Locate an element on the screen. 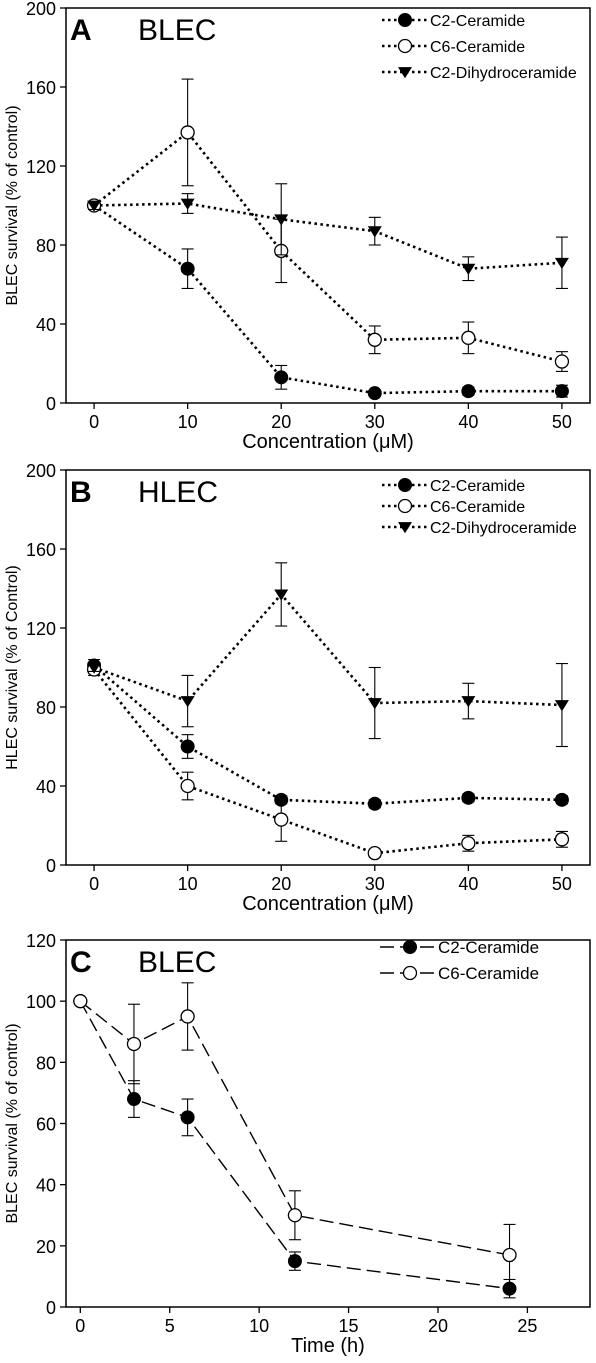  x-tick-label: 25 is located at coordinates (527, 1326).